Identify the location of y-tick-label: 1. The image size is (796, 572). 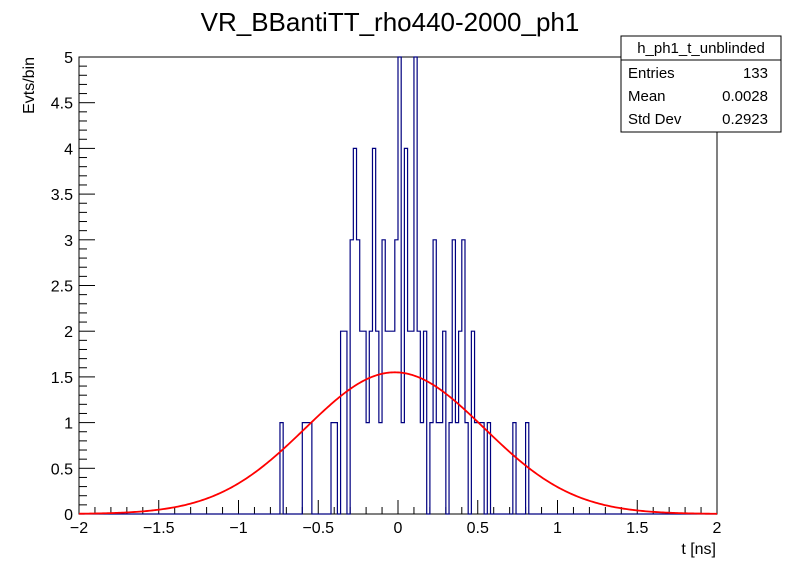
(68, 424).